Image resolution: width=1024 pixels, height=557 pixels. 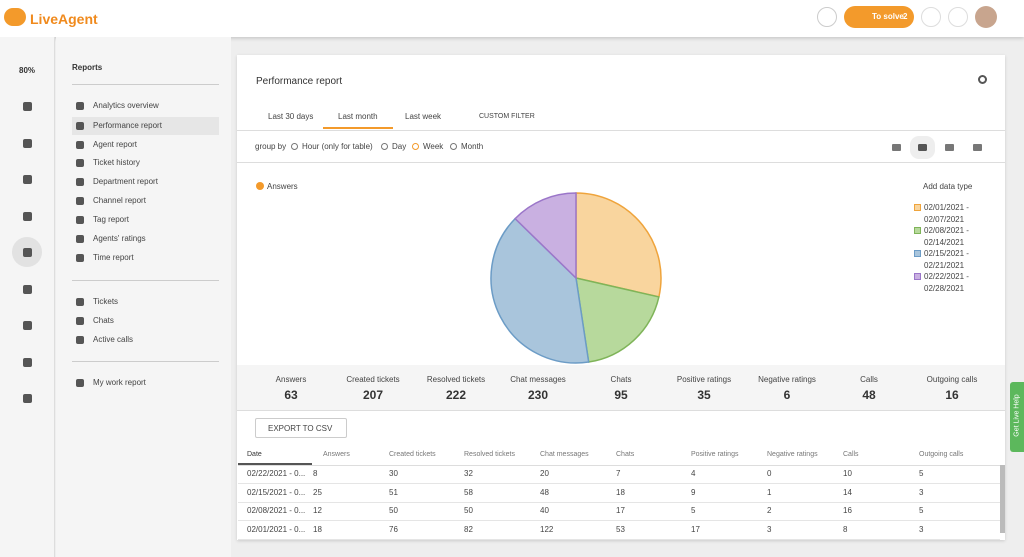 What do you see at coordinates (827, 17) in the screenshot?
I see `add-button` at bounding box center [827, 17].